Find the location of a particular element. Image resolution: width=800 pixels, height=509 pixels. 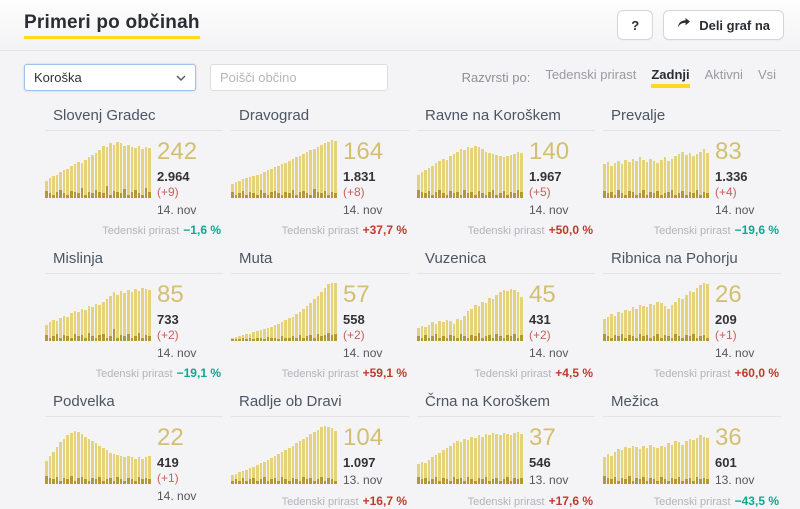

sort-option-zadnji: Zadnji is located at coordinates (670, 77).